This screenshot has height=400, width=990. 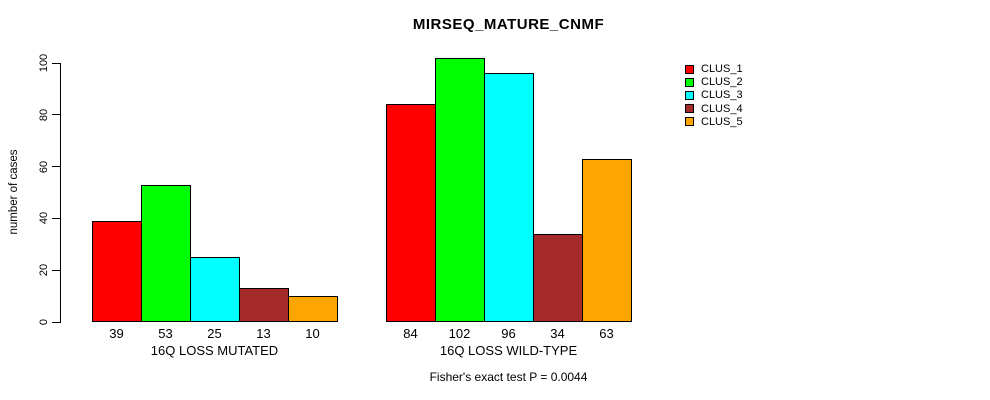 What do you see at coordinates (410, 333) in the screenshot?
I see `bar-value-label: 84` at bounding box center [410, 333].